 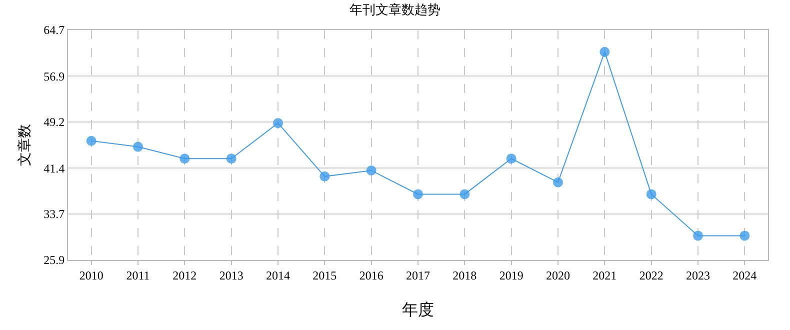 I want to click on y-tick-label: 56.9, so click(x=54, y=76).